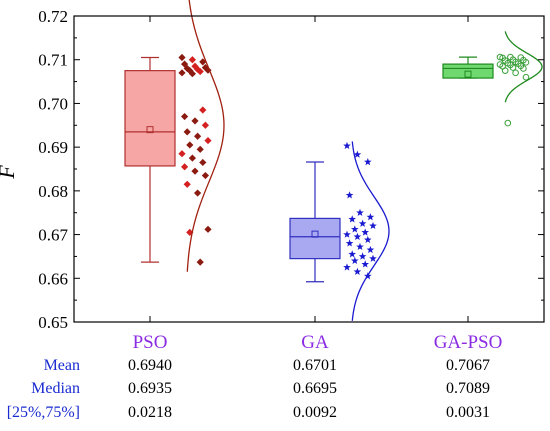 This screenshot has height=431, width=550. Describe the element at coordinates (53, 60) in the screenshot. I see `y-tick-label: 0.71` at that location.